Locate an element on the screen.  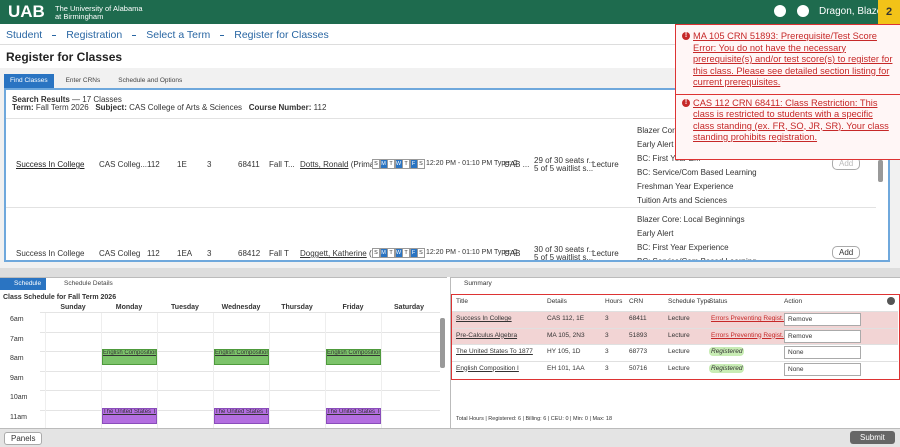
schedule-type: Lecture is located at coordinates (605, 253).